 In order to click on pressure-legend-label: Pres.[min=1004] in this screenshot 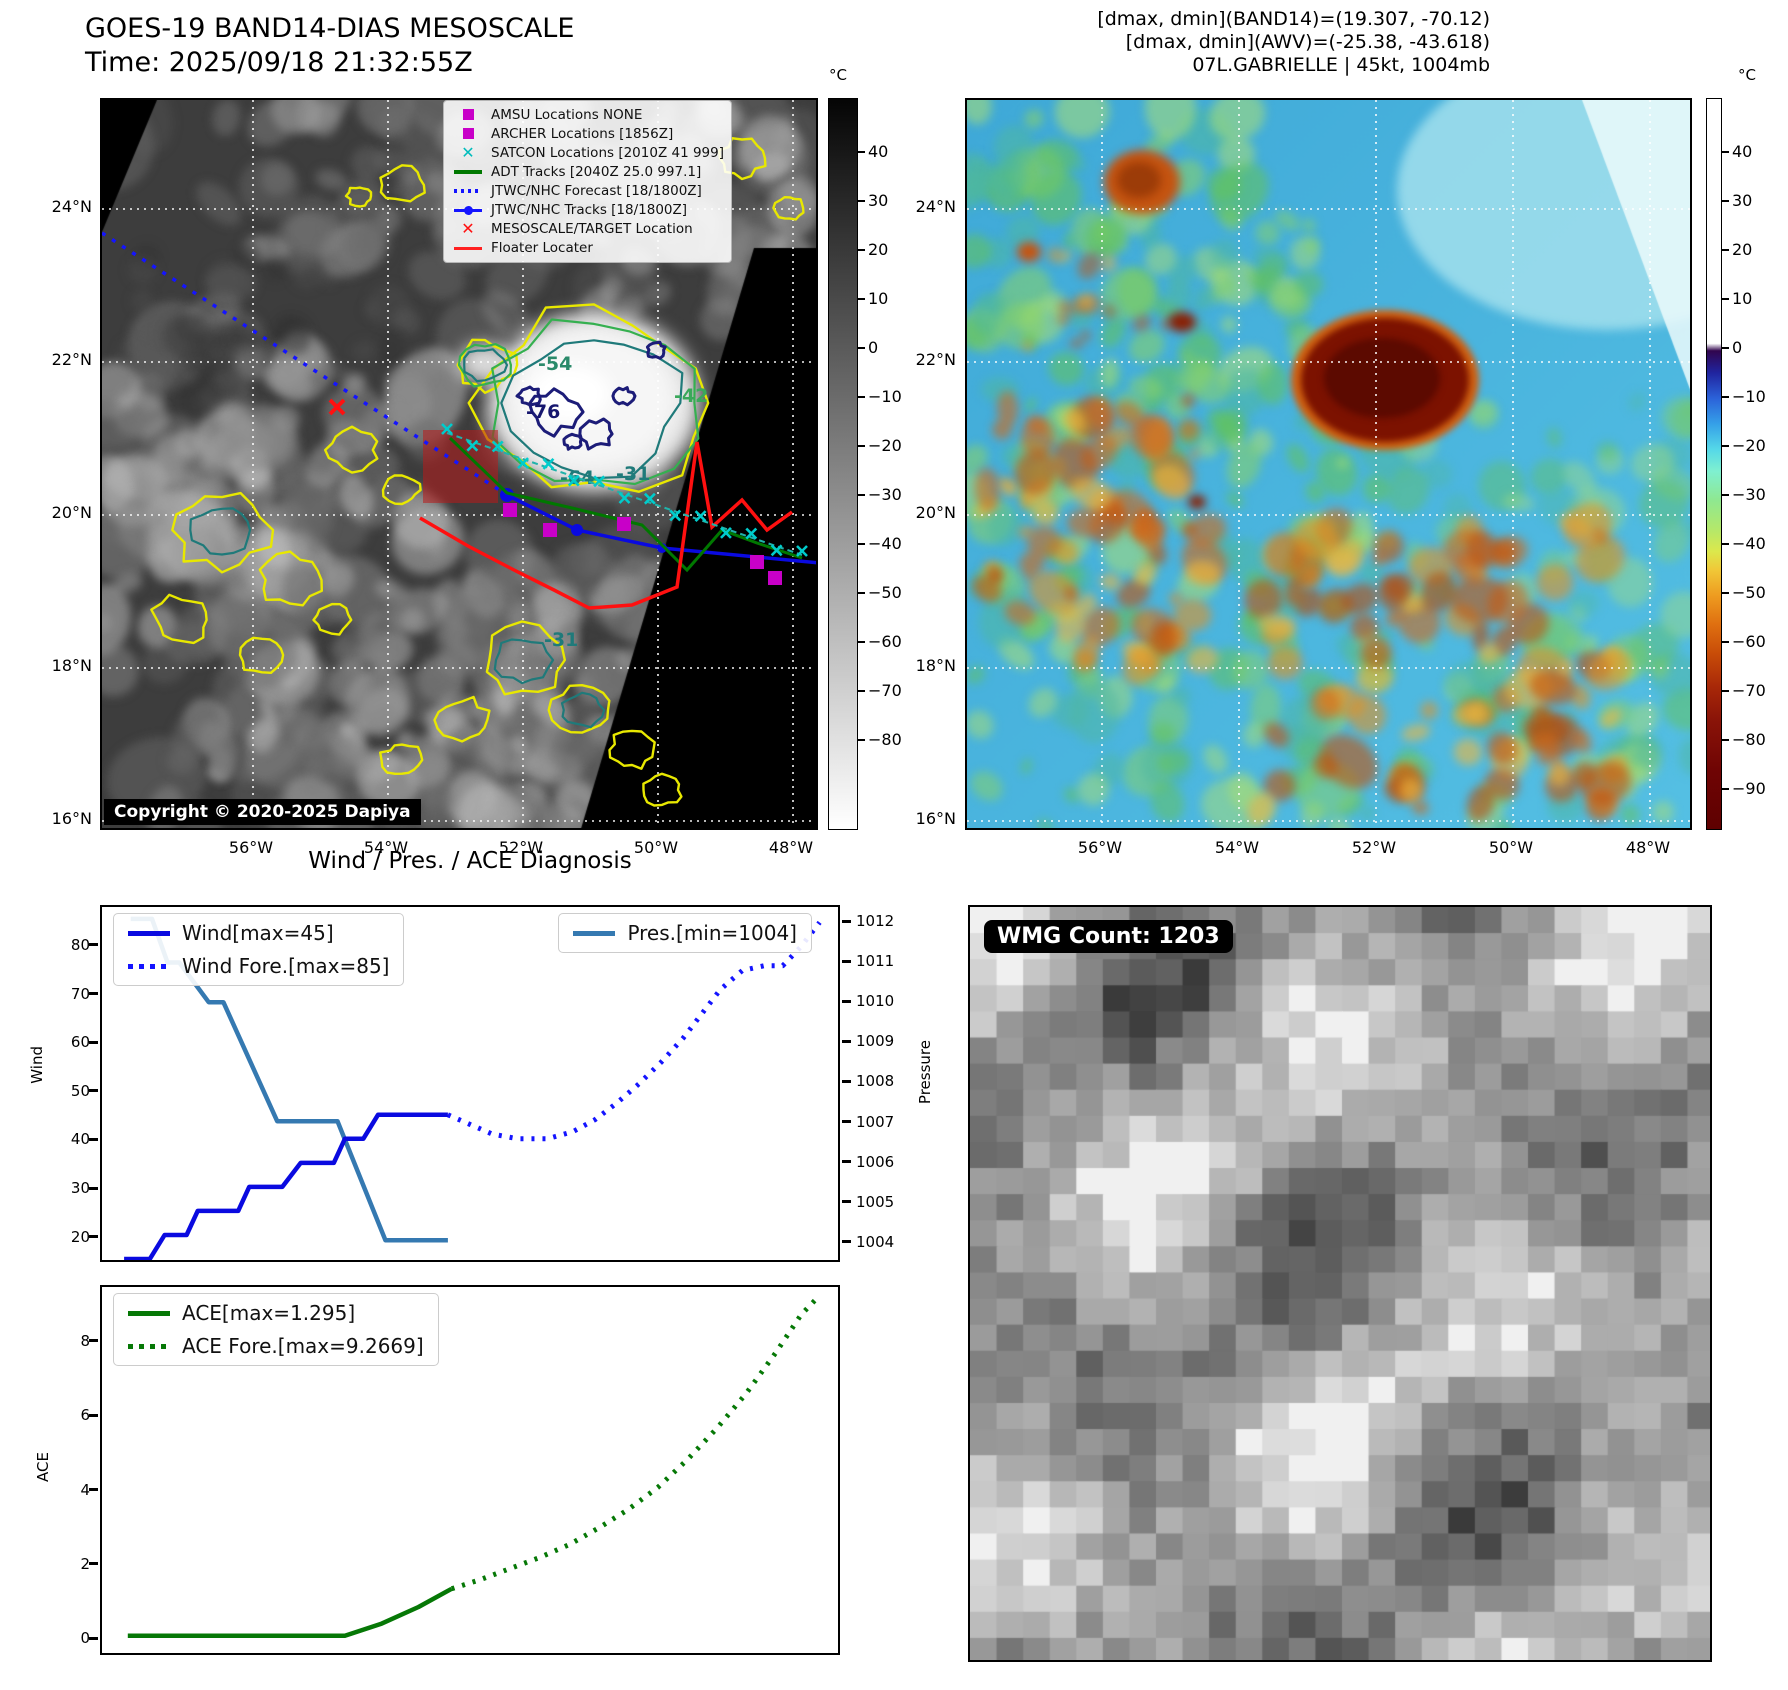, I will do `click(712, 933)`.